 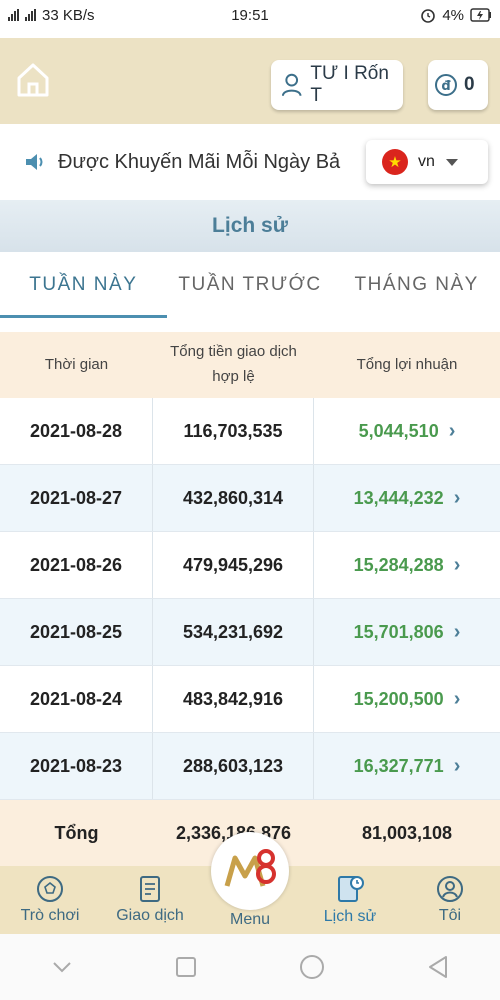 I want to click on m8-logo, so click(x=250, y=871).